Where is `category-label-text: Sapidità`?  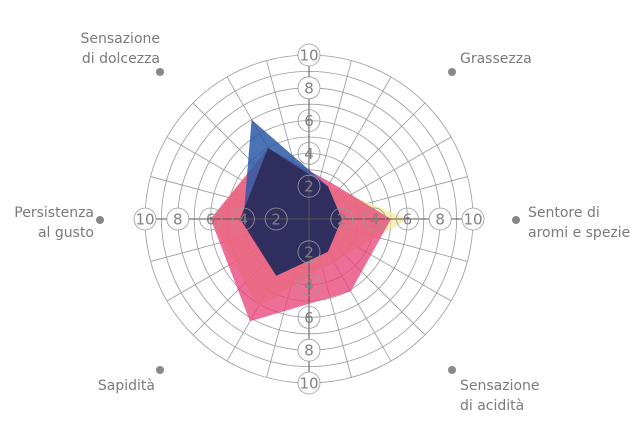
category-label-text: Sapidità is located at coordinates (126, 386).